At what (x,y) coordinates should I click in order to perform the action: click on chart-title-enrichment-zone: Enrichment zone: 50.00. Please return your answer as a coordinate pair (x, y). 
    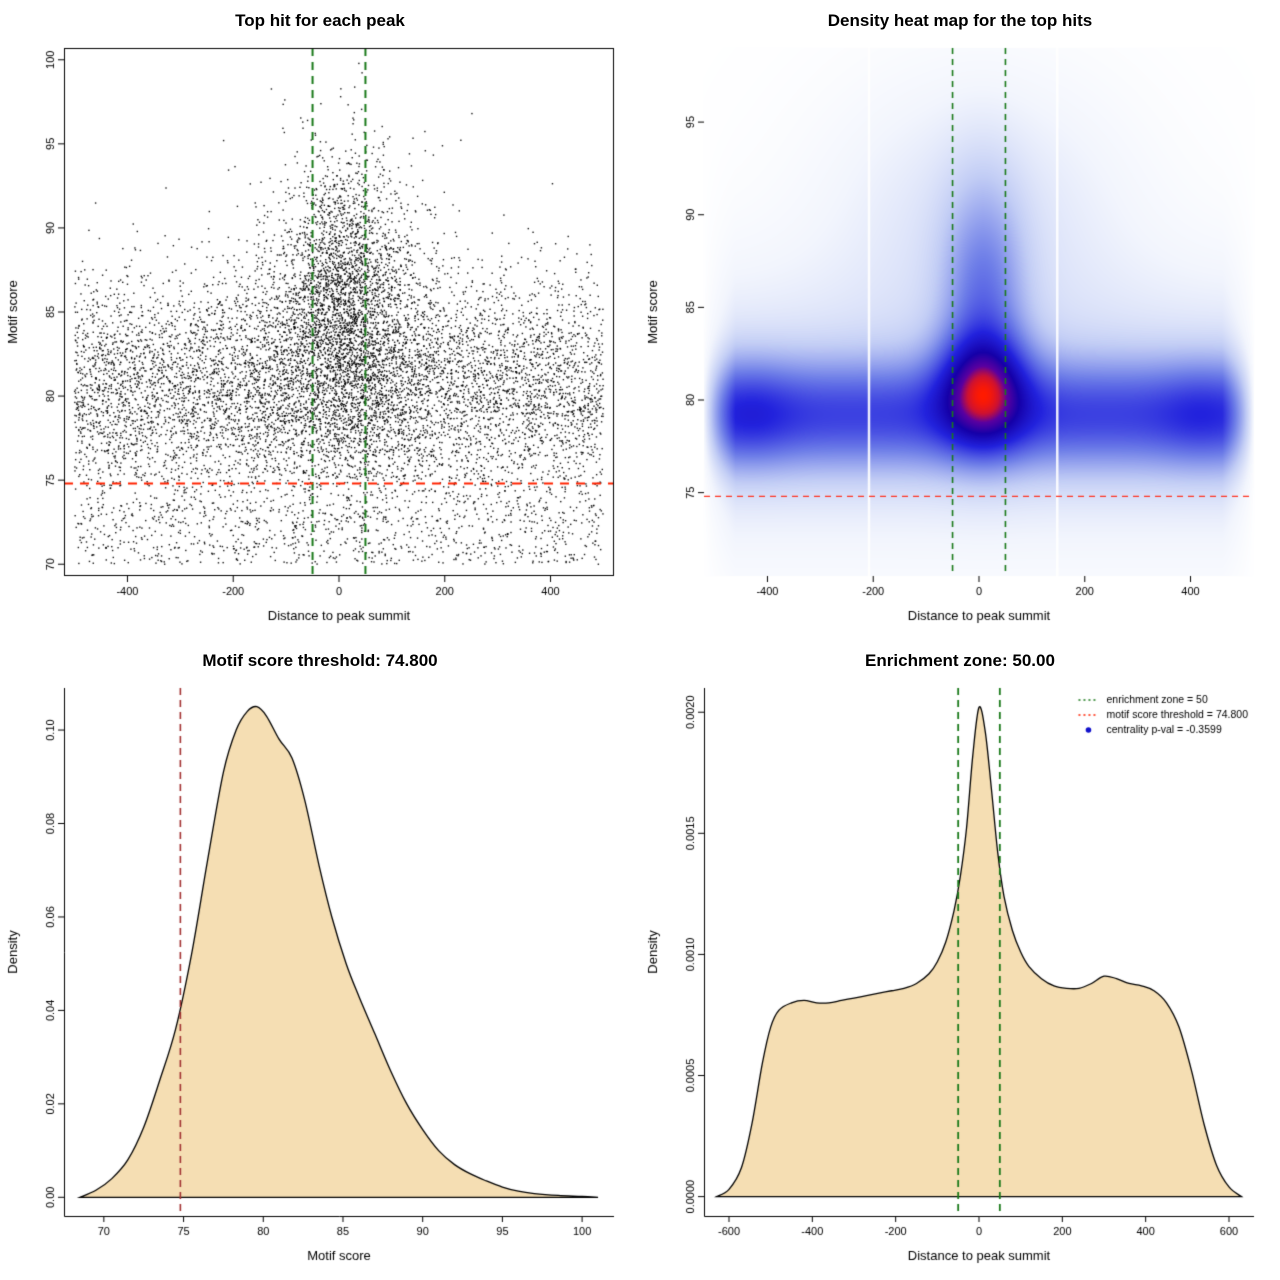
    Looking at the image, I should click on (960, 660).